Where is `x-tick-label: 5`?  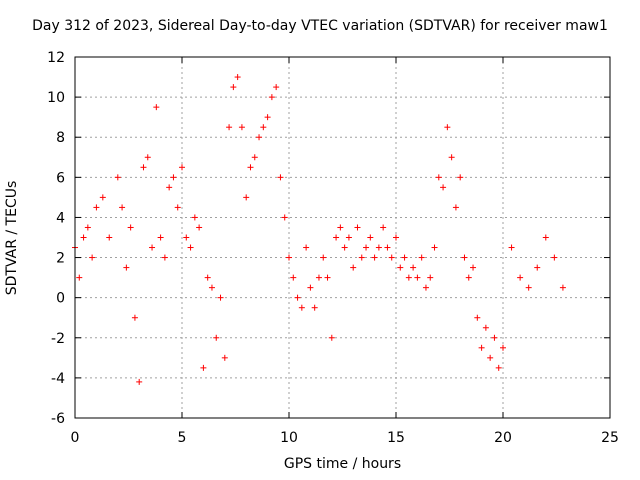
x-tick-label: 5 is located at coordinates (182, 438).